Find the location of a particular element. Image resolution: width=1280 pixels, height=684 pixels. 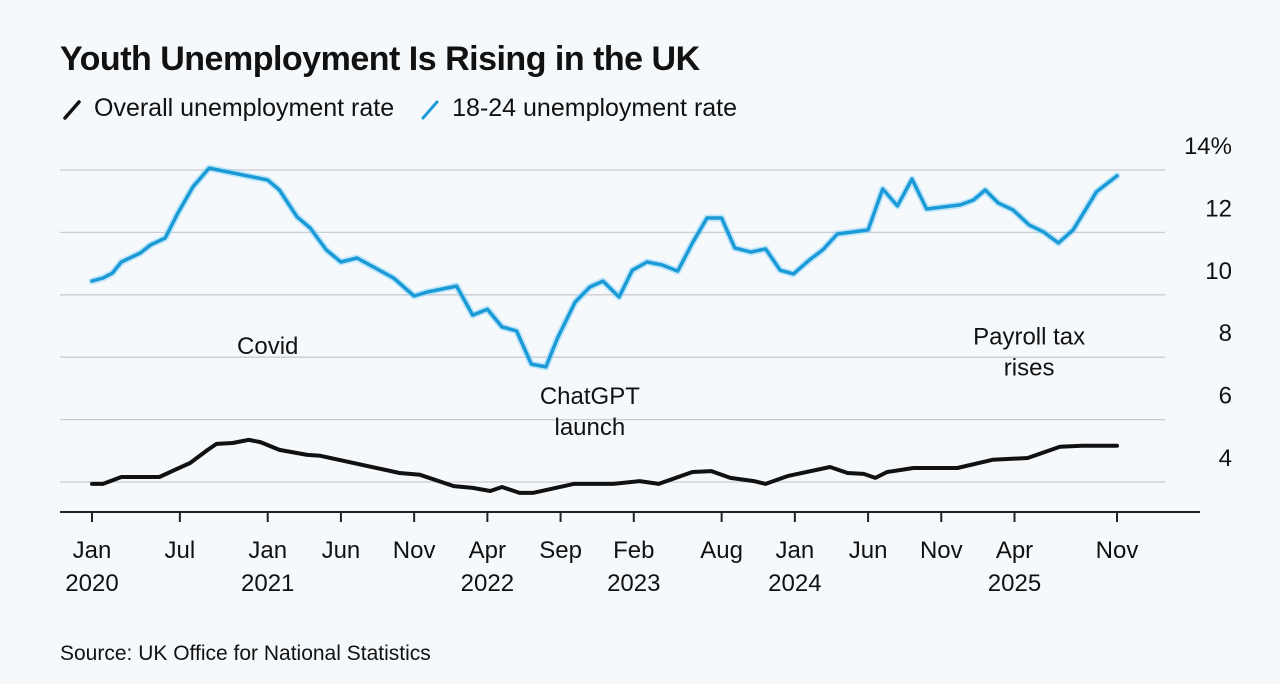

annotation-label: ChatGPT is located at coordinates (590, 396).